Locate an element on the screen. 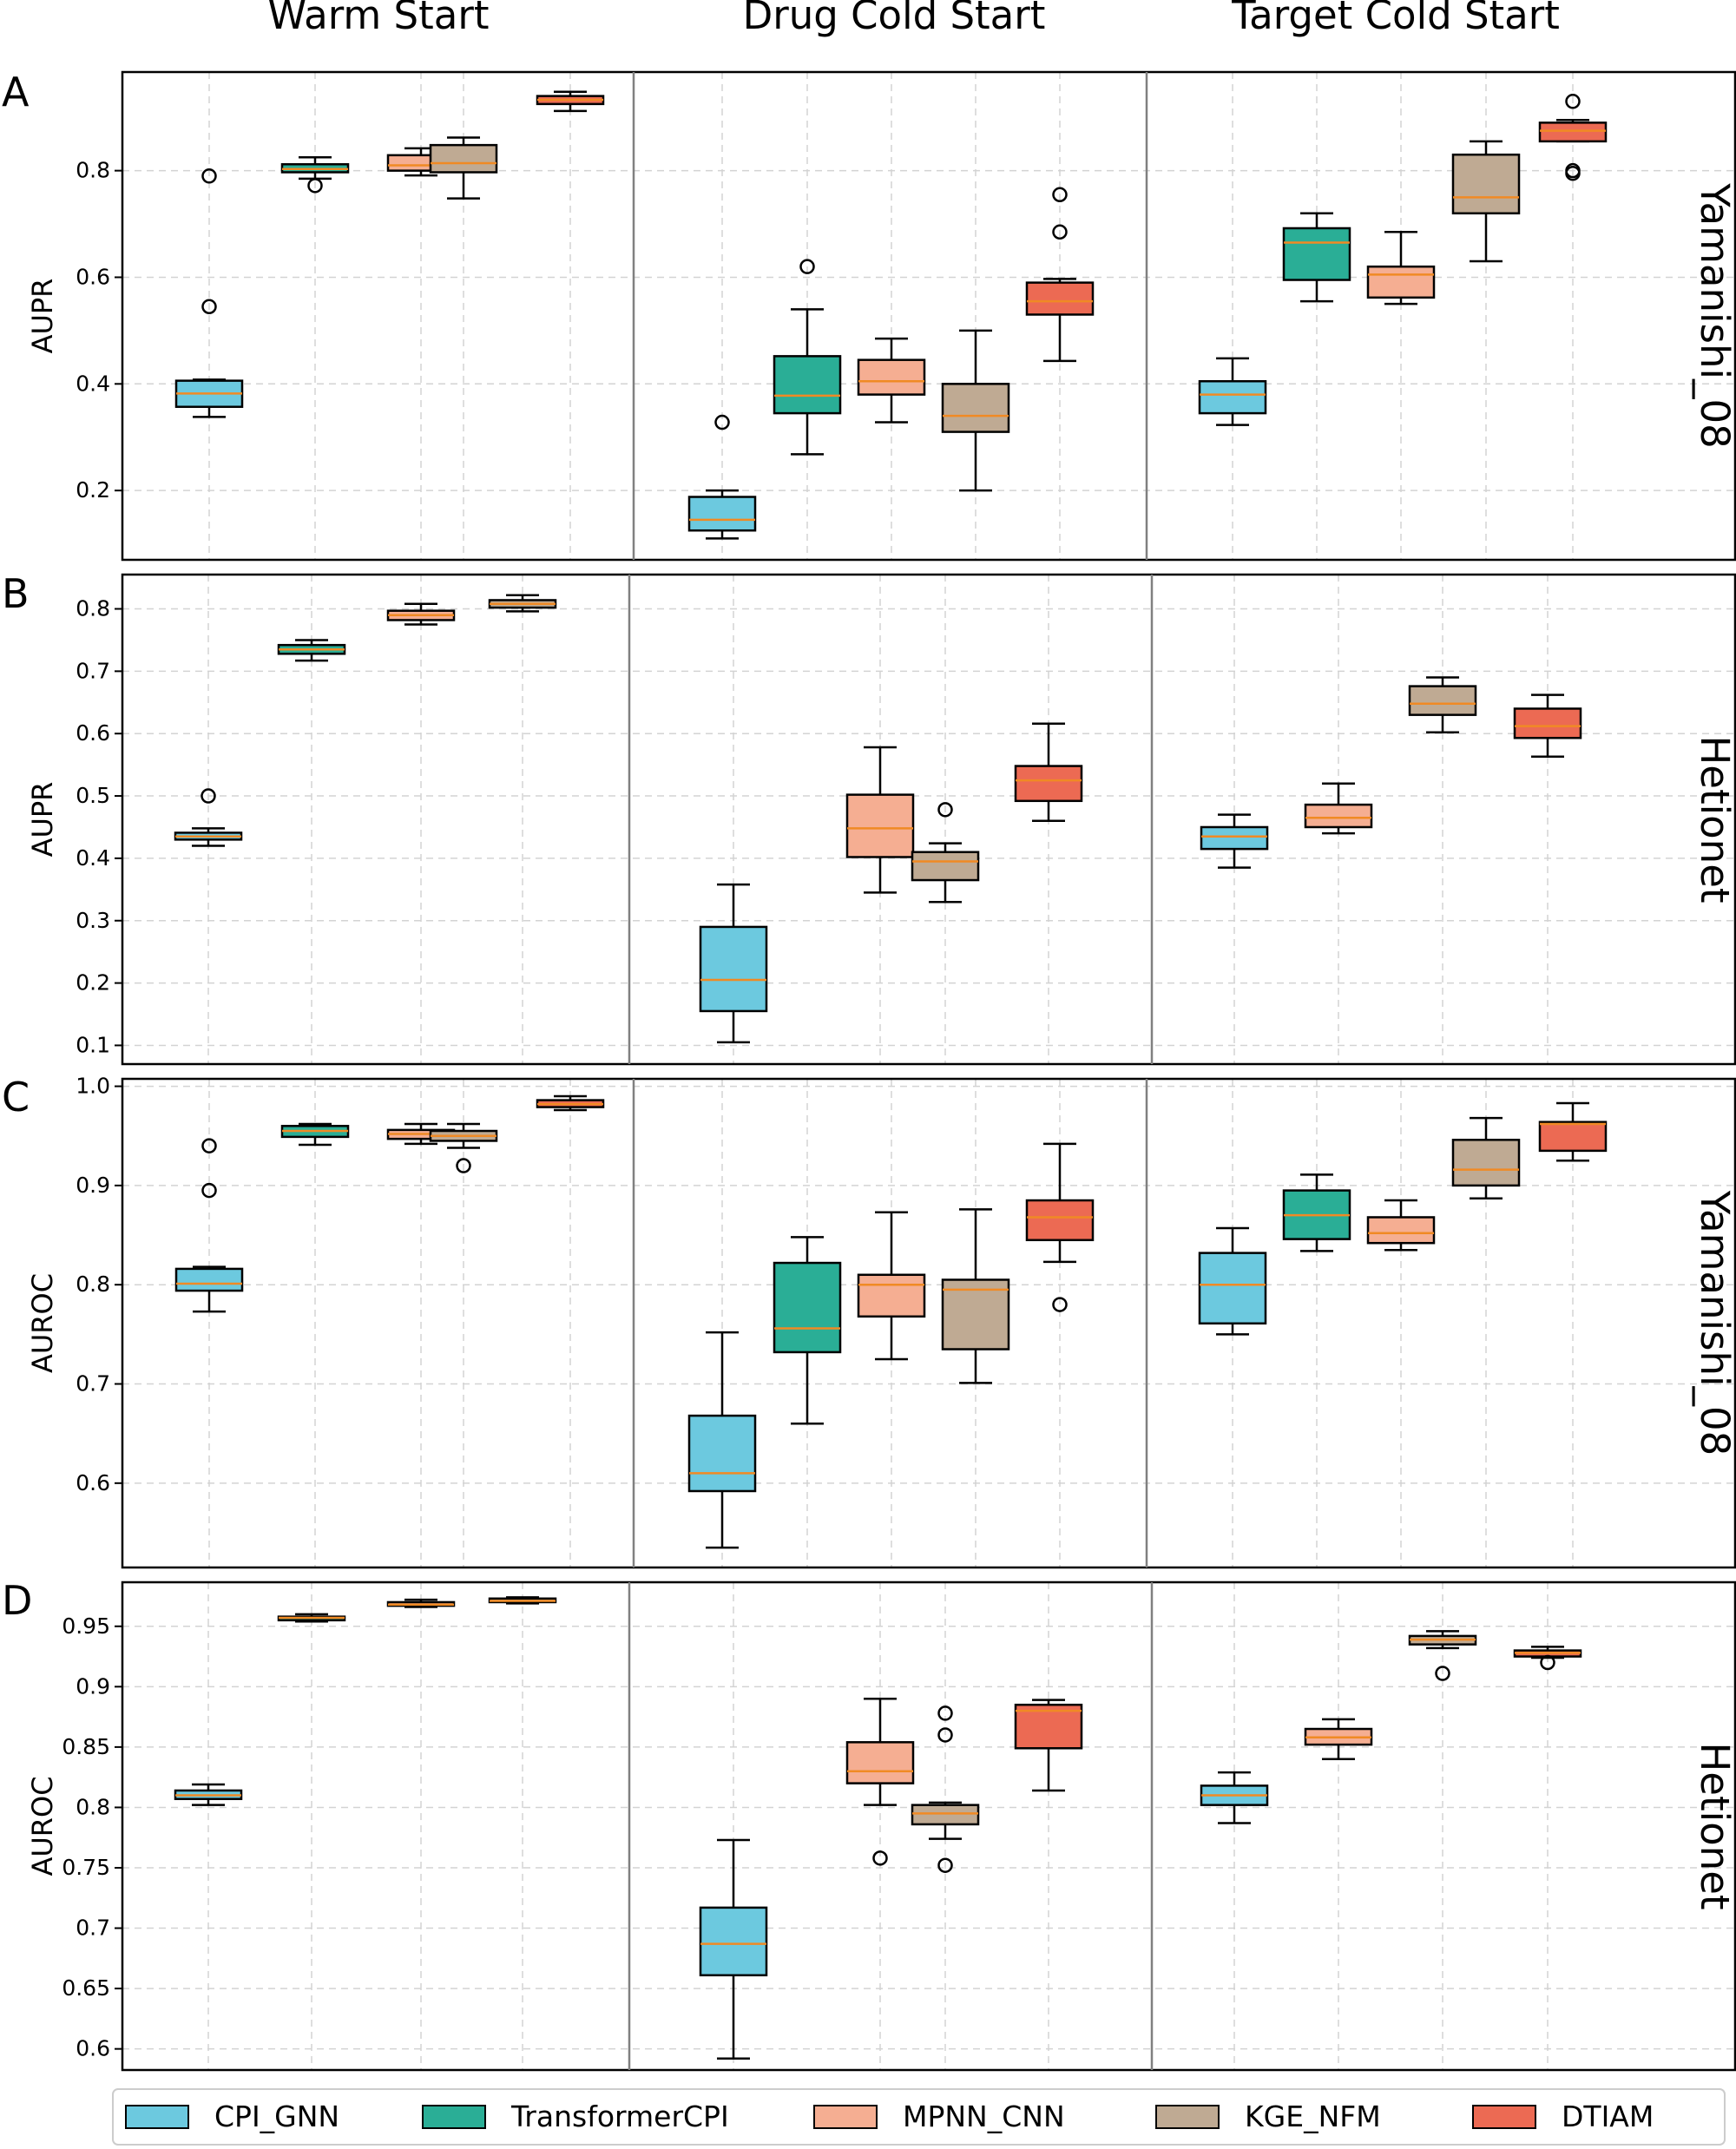 This screenshot has width=1736, height=2149. legend-item-cpi-gnn: CPI_GNN is located at coordinates (232, 2116).